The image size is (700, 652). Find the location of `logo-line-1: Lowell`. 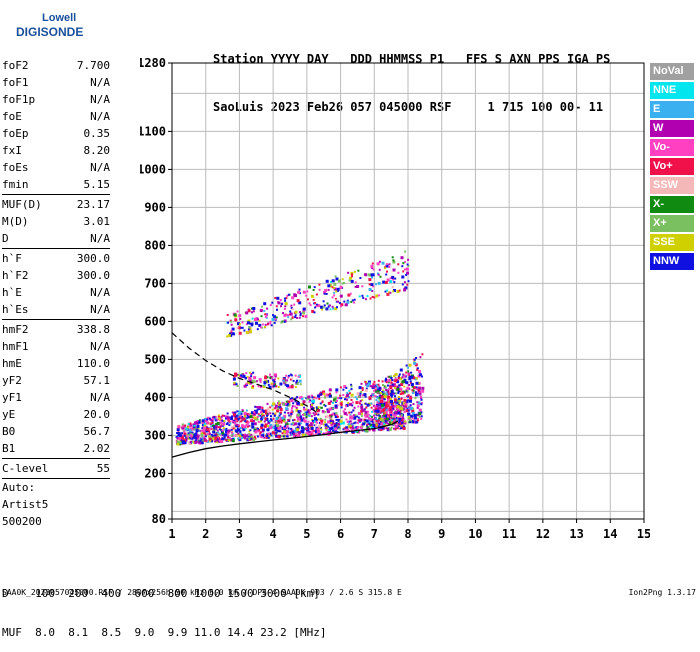

logo-line-1: Lowell is located at coordinates (59, 18).